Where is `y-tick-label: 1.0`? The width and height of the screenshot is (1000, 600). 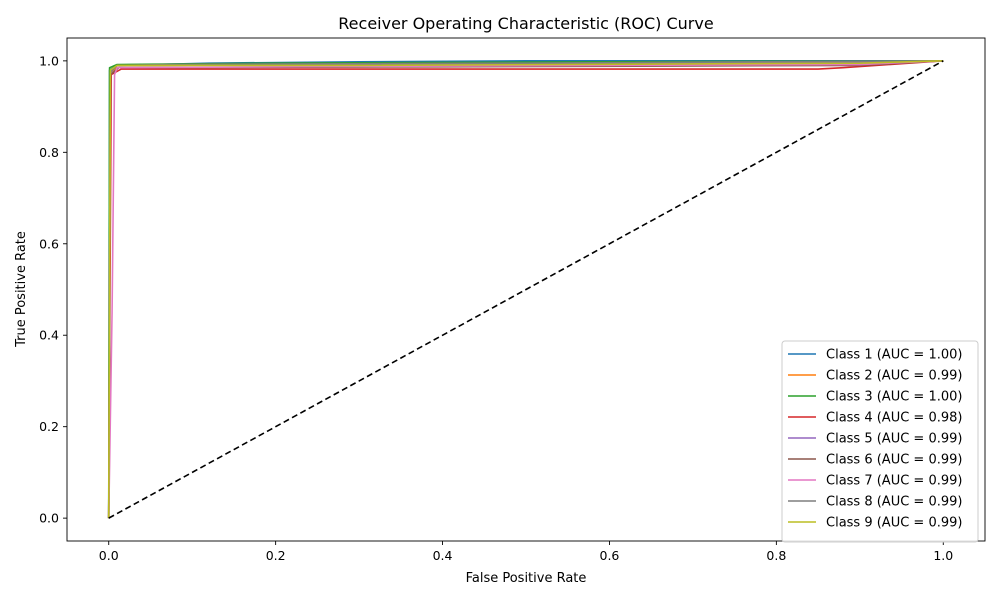 y-tick-label: 1.0 is located at coordinates (49, 60).